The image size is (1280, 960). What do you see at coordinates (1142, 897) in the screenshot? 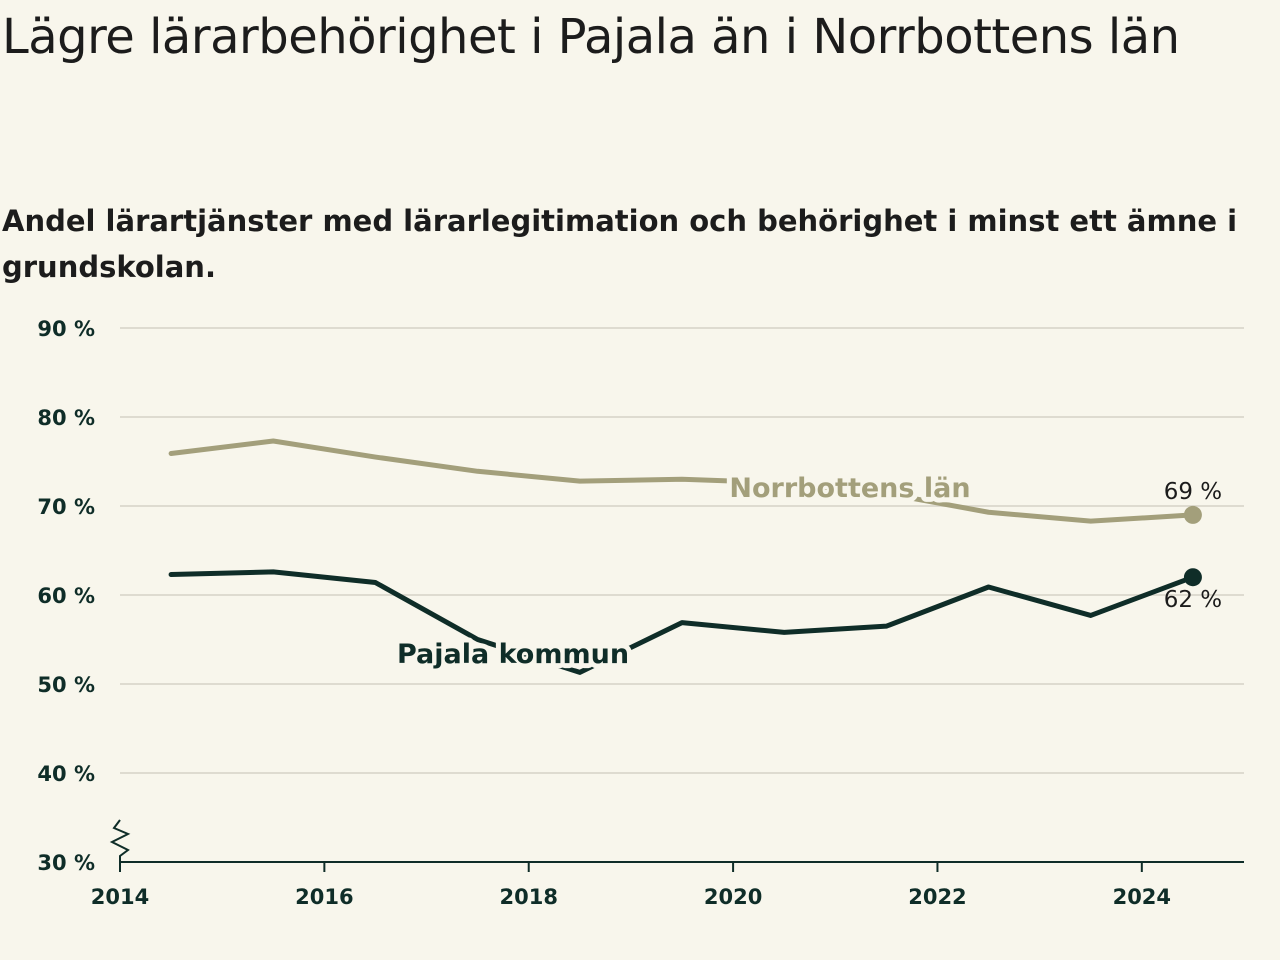
I see `x-tick-label: 2024` at bounding box center [1142, 897].